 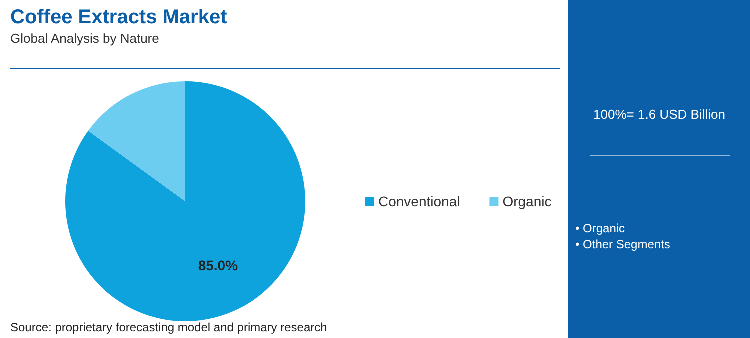 What do you see at coordinates (660, 114) in the screenshot?
I see `text: 100%= 1.6 USD Billion` at bounding box center [660, 114].